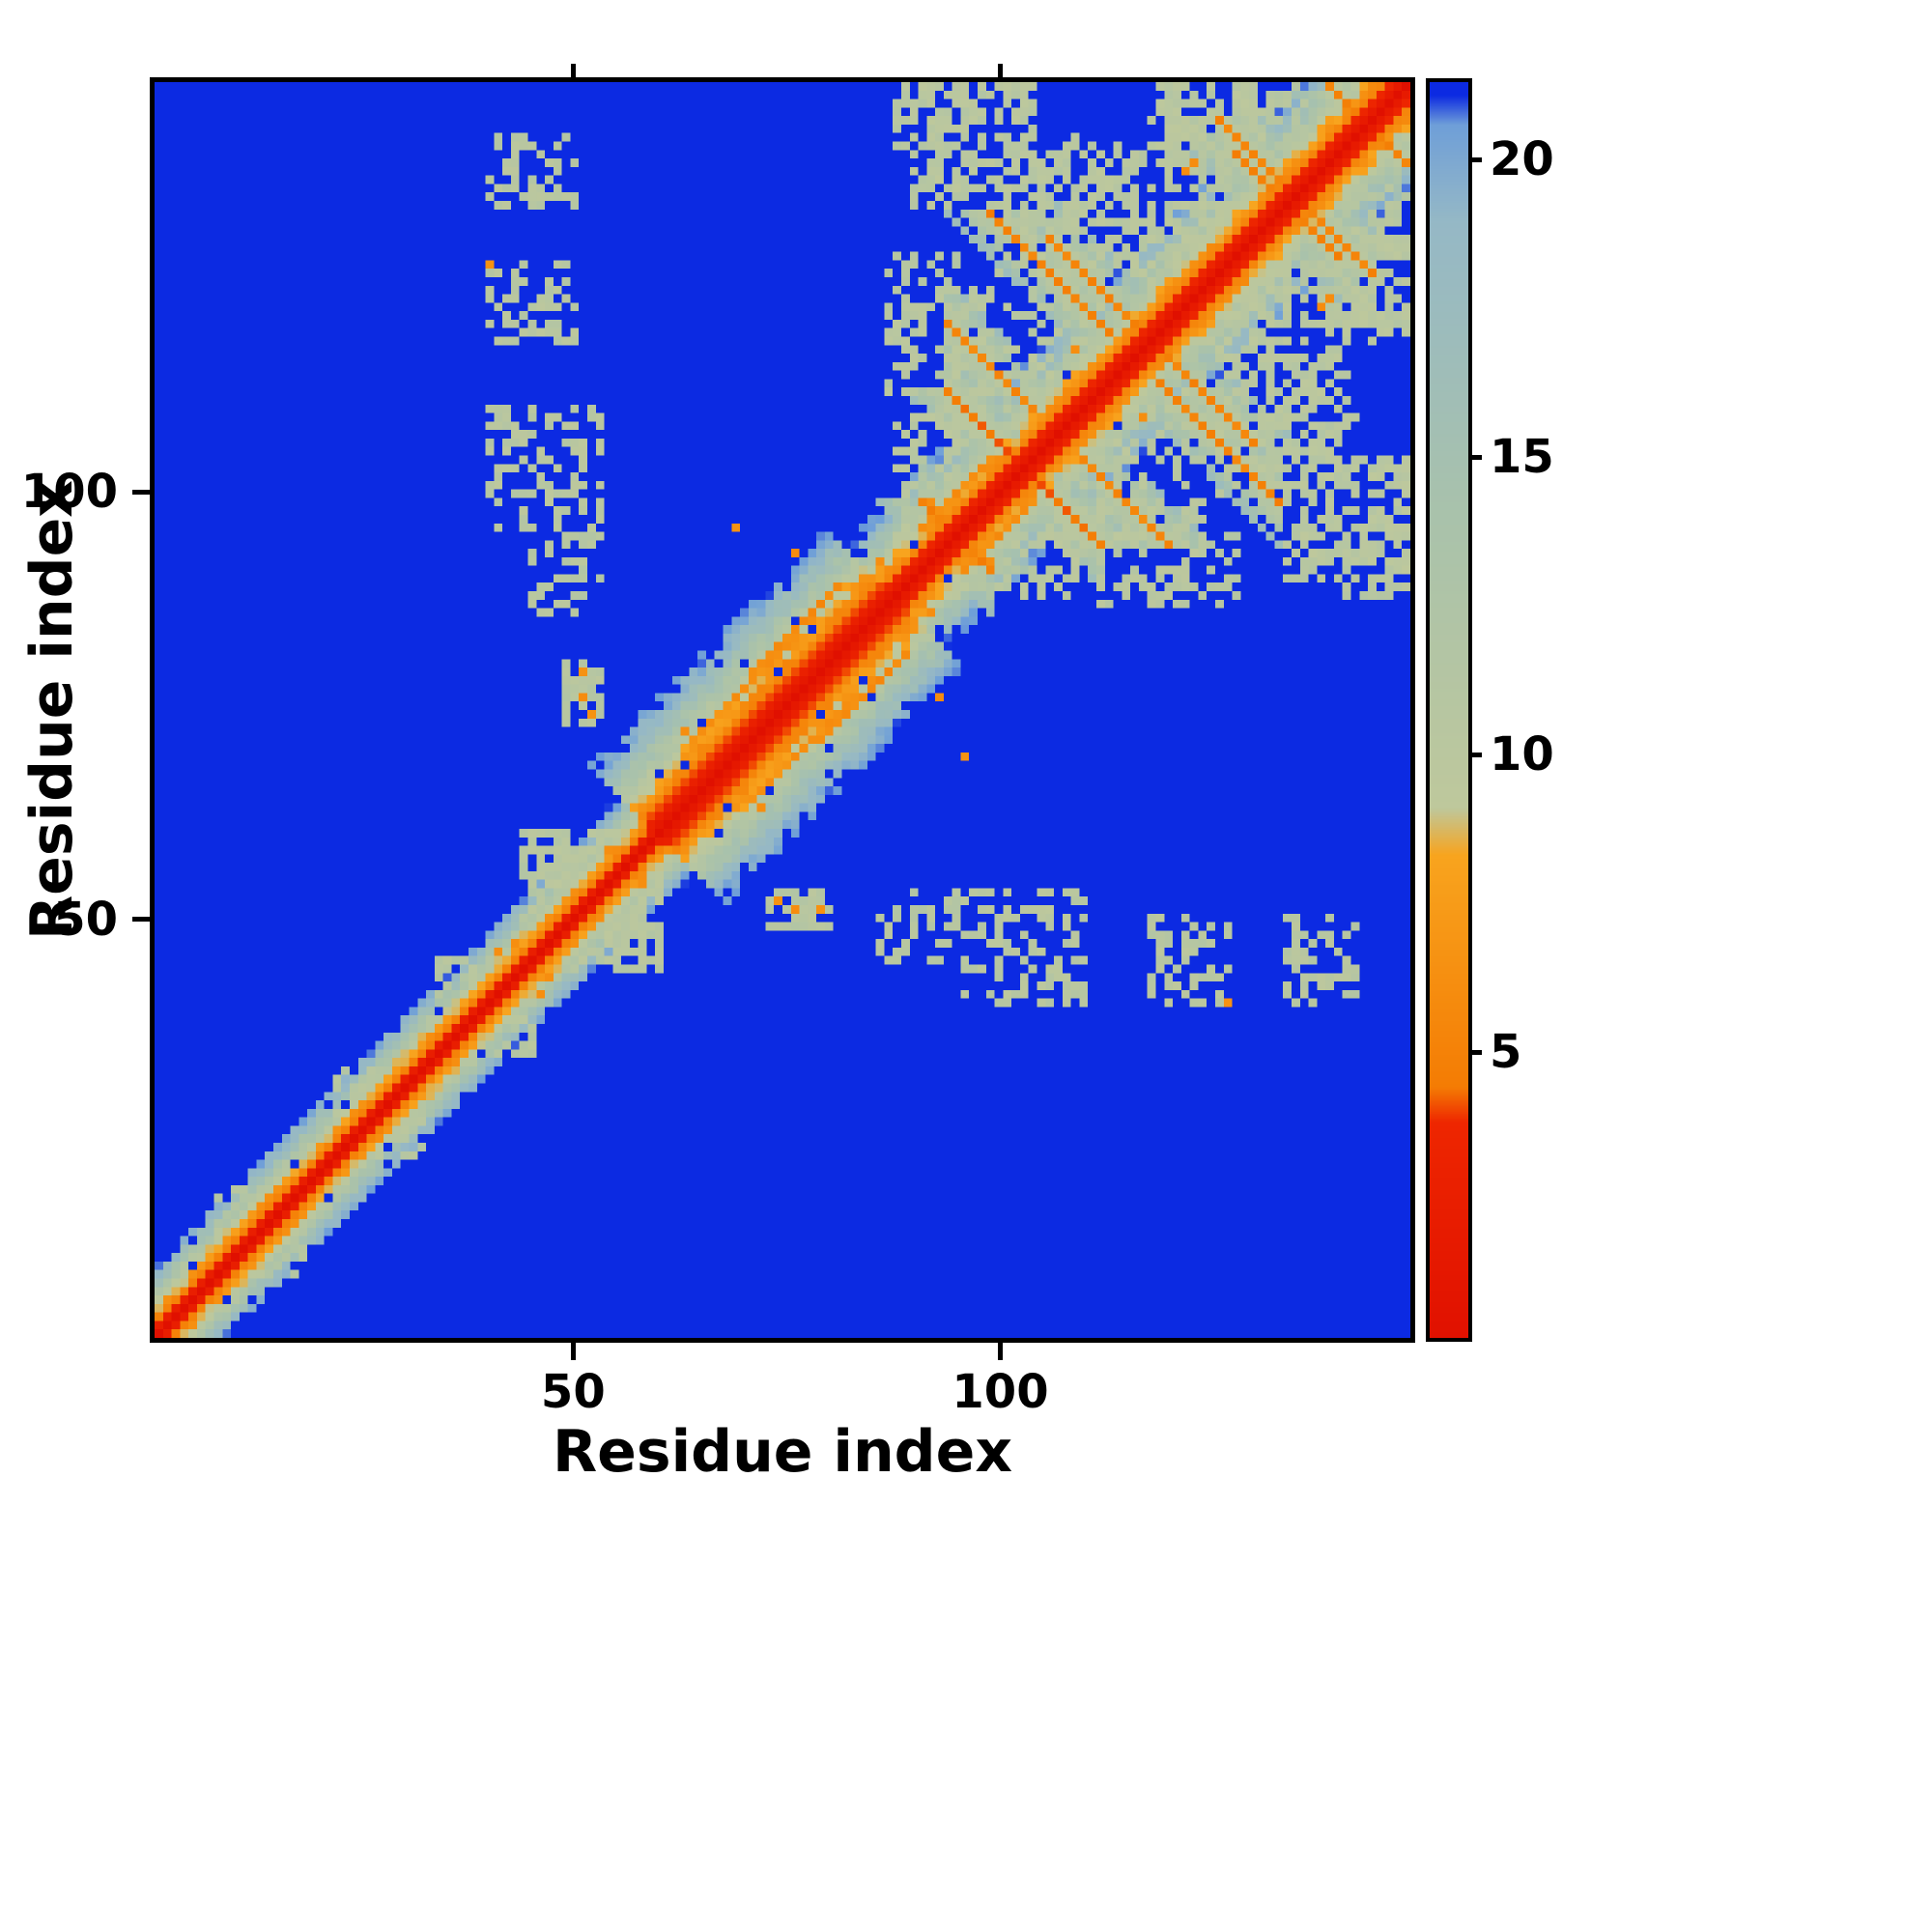 The image size is (1932, 1932). I want to click on y-tick-label: 100, so click(69, 492).